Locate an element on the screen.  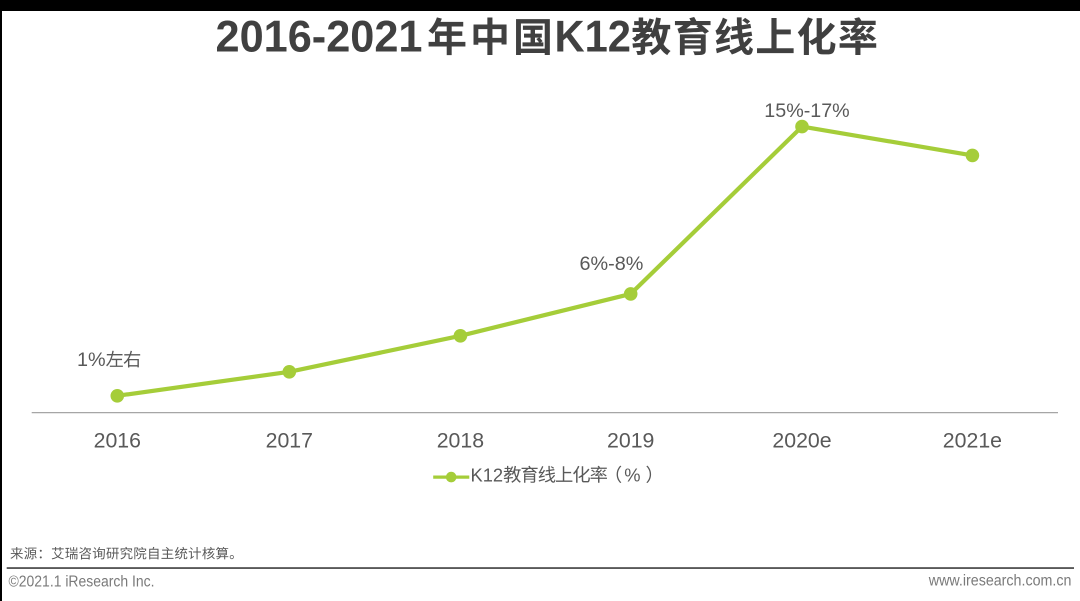
svg-text: 6%-8% is located at coordinates (612, 264).